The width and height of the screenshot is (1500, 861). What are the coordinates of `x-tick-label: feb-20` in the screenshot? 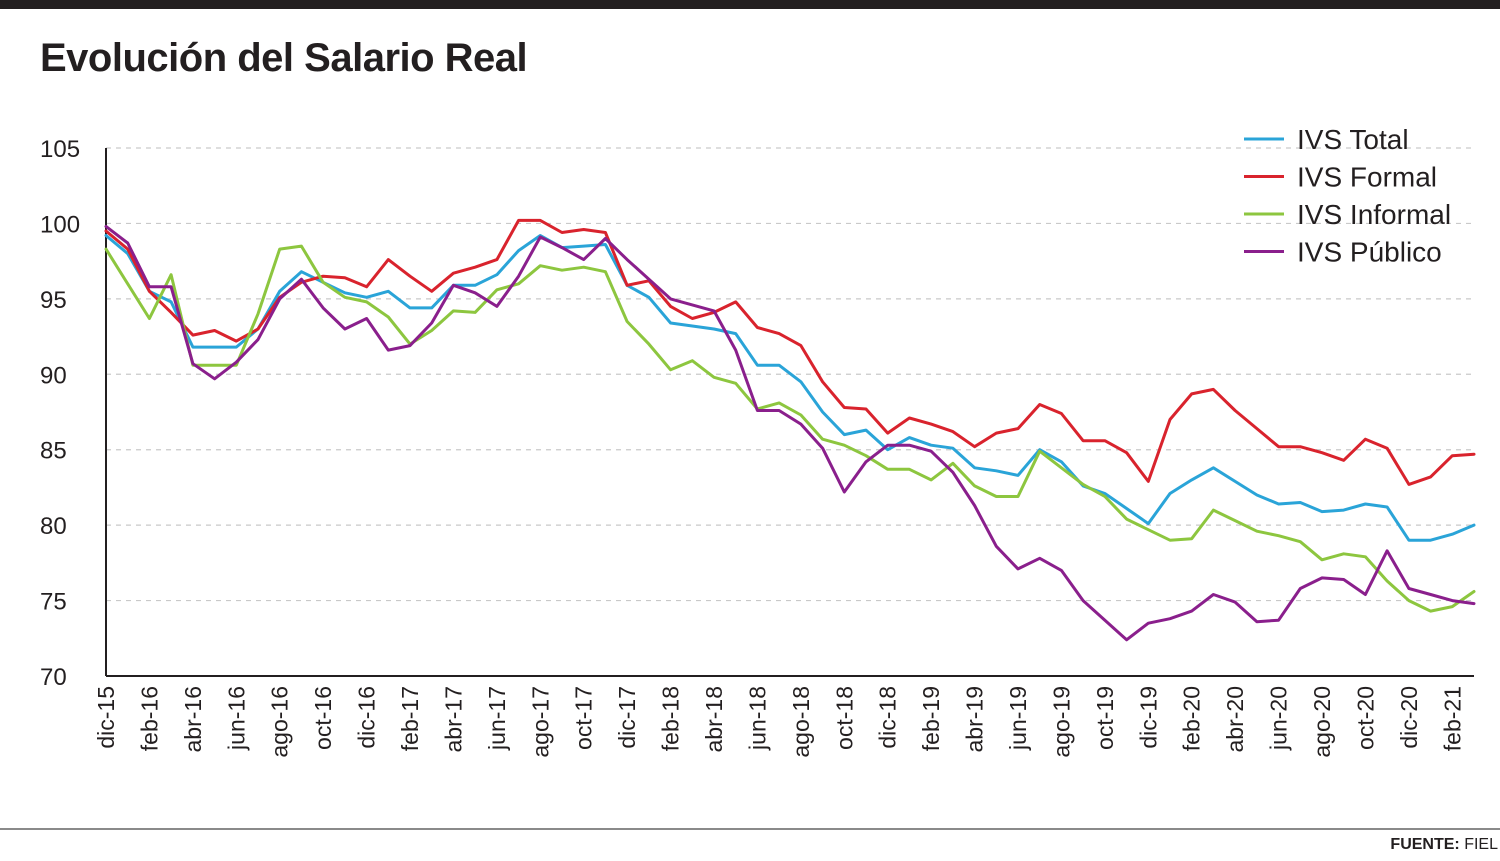 It's located at (1192, 718).